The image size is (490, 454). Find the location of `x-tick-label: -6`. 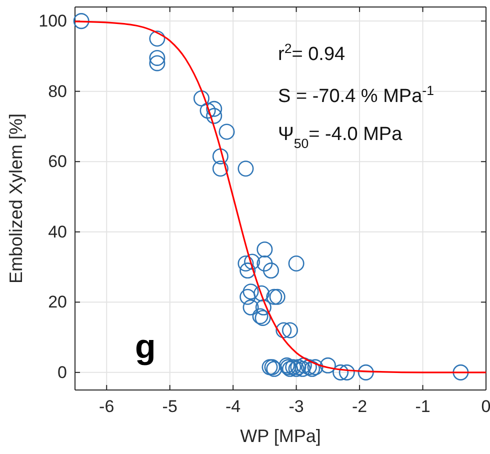

x-tick-label: -6 is located at coordinates (106, 406).